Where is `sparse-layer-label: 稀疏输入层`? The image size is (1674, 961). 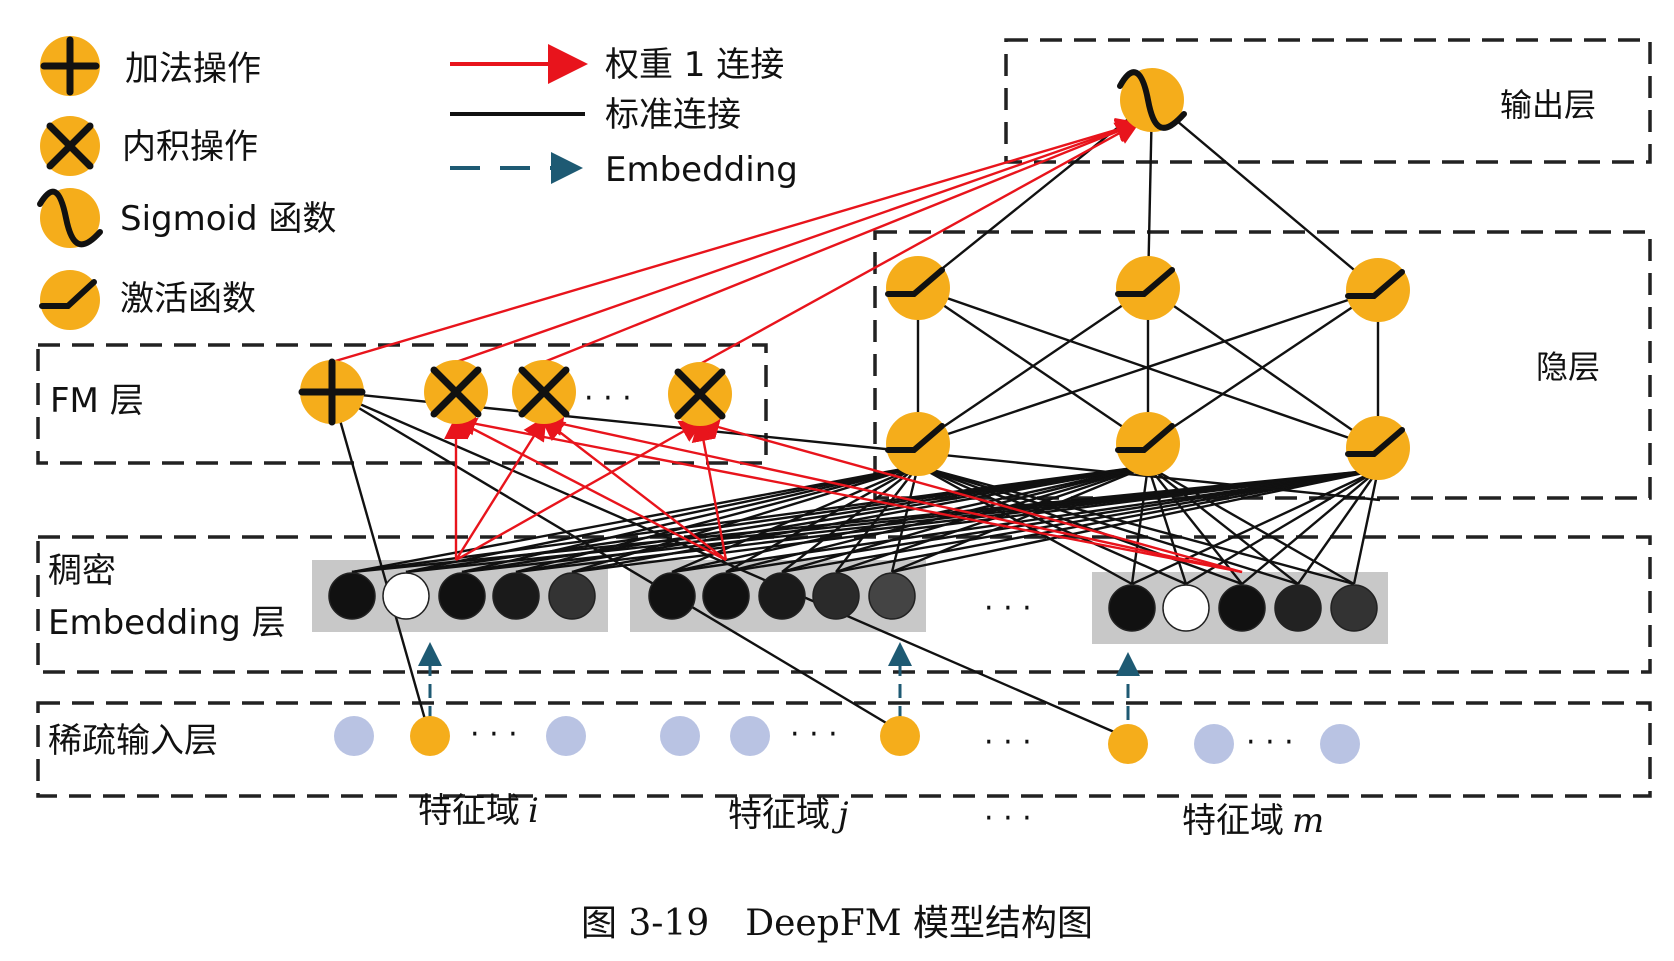 sparse-layer-label: 稀疏输入层 is located at coordinates (133, 741).